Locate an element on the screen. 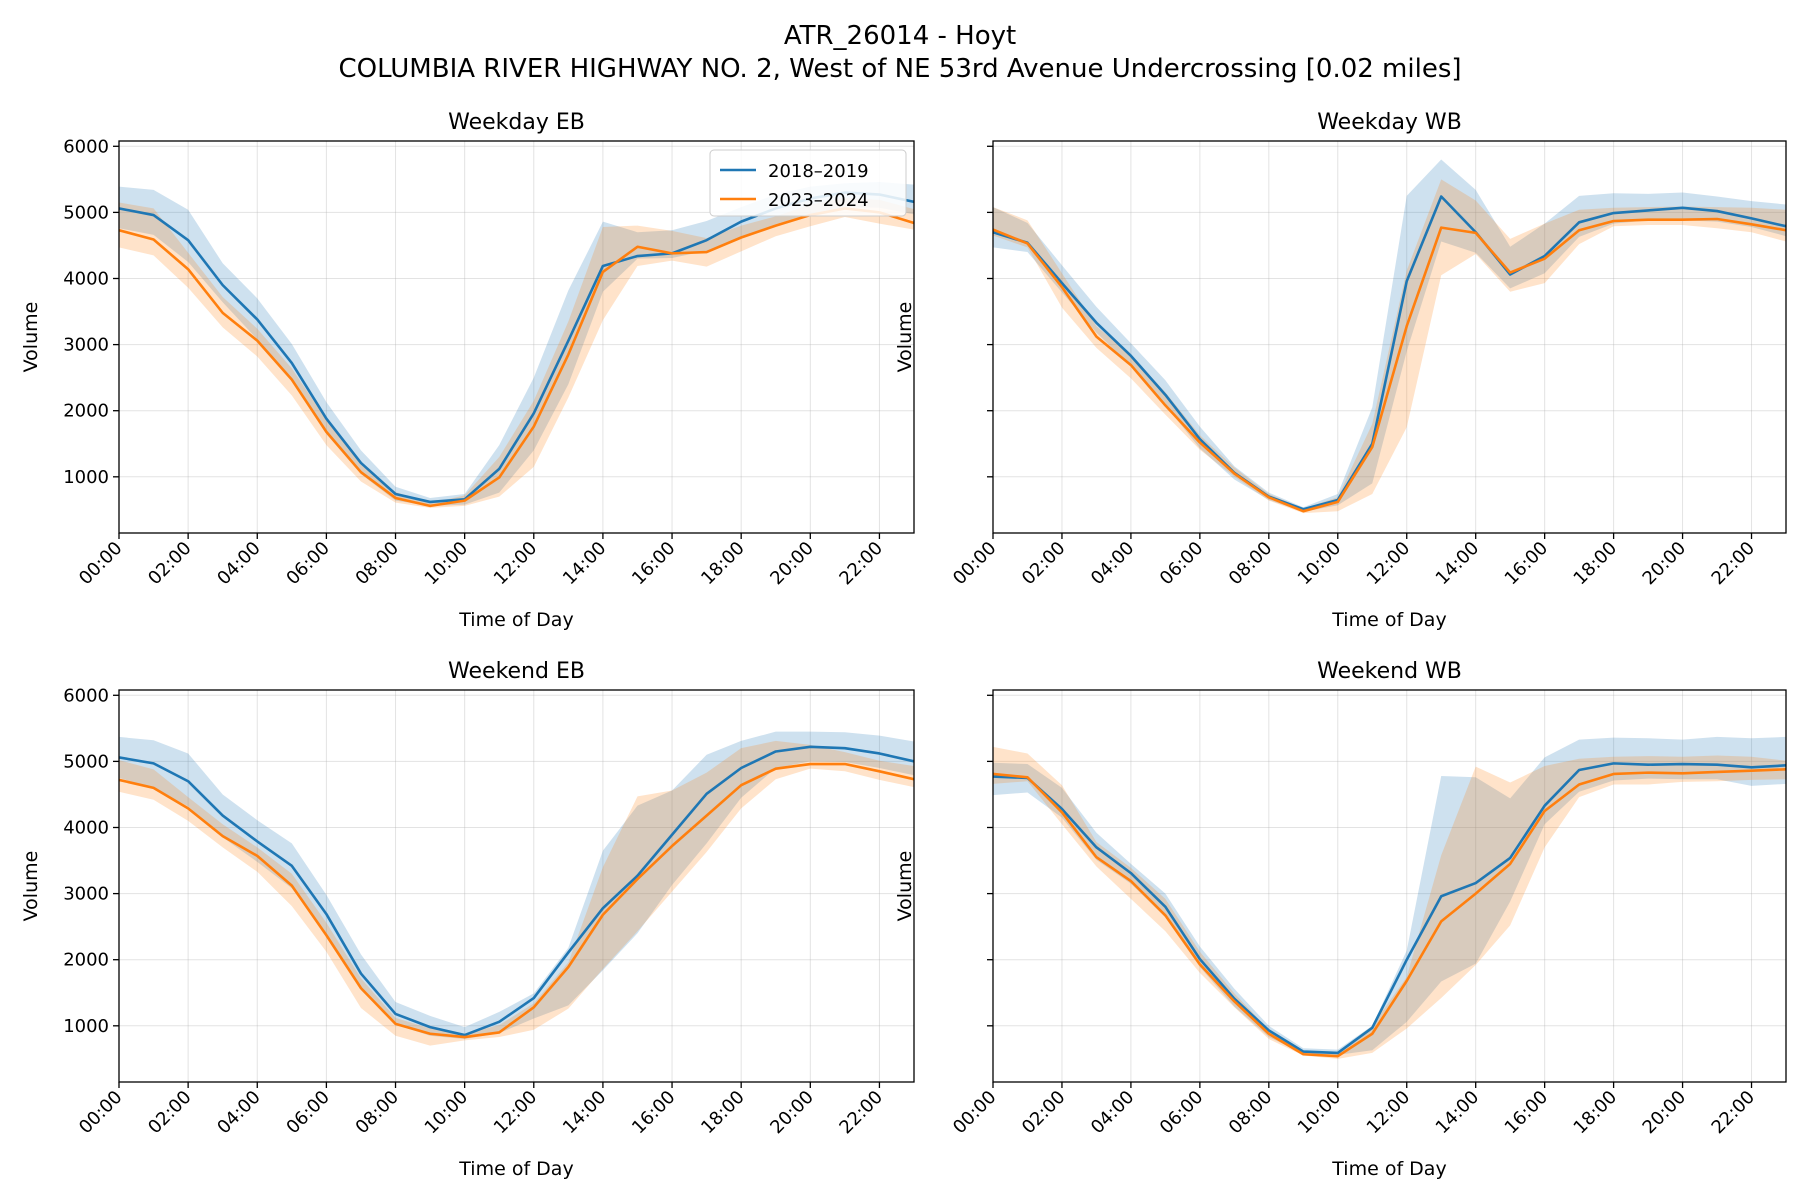  figure-title: ATR_26014 - Hoyt is located at coordinates (900, 36).